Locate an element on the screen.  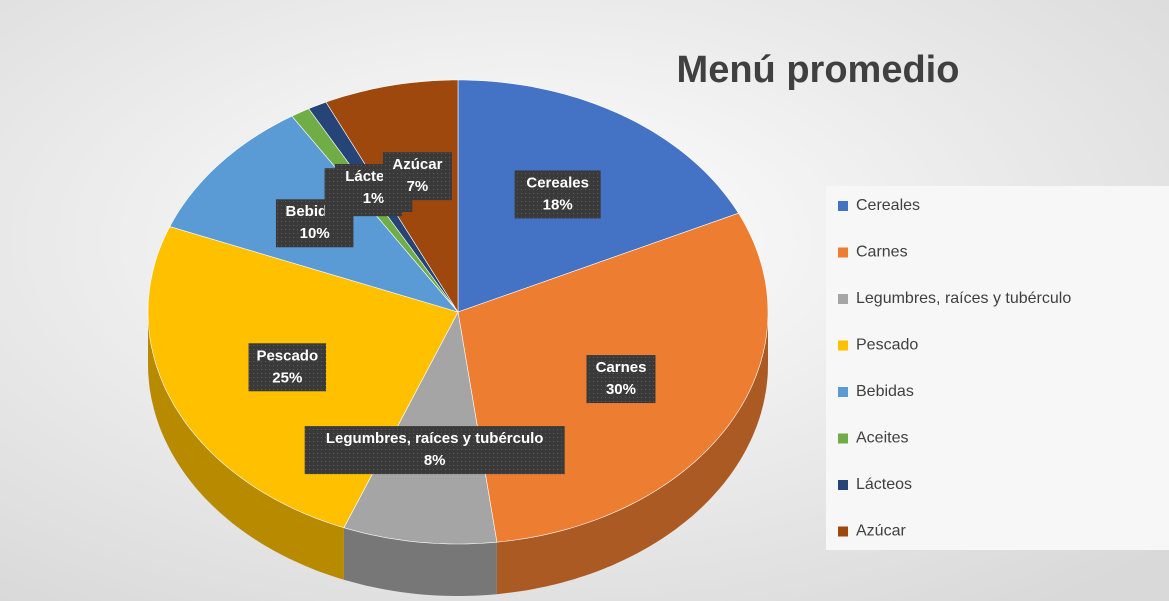
legend-label: Lácteos is located at coordinates (884, 484).